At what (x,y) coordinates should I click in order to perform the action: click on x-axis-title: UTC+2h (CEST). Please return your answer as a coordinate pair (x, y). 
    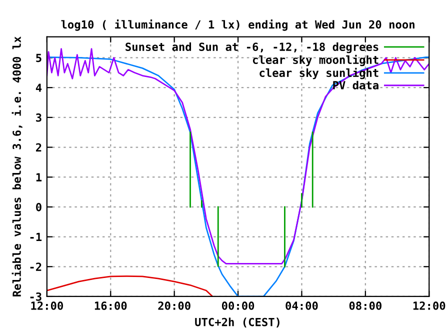
    Looking at the image, I should click on (237, 323).